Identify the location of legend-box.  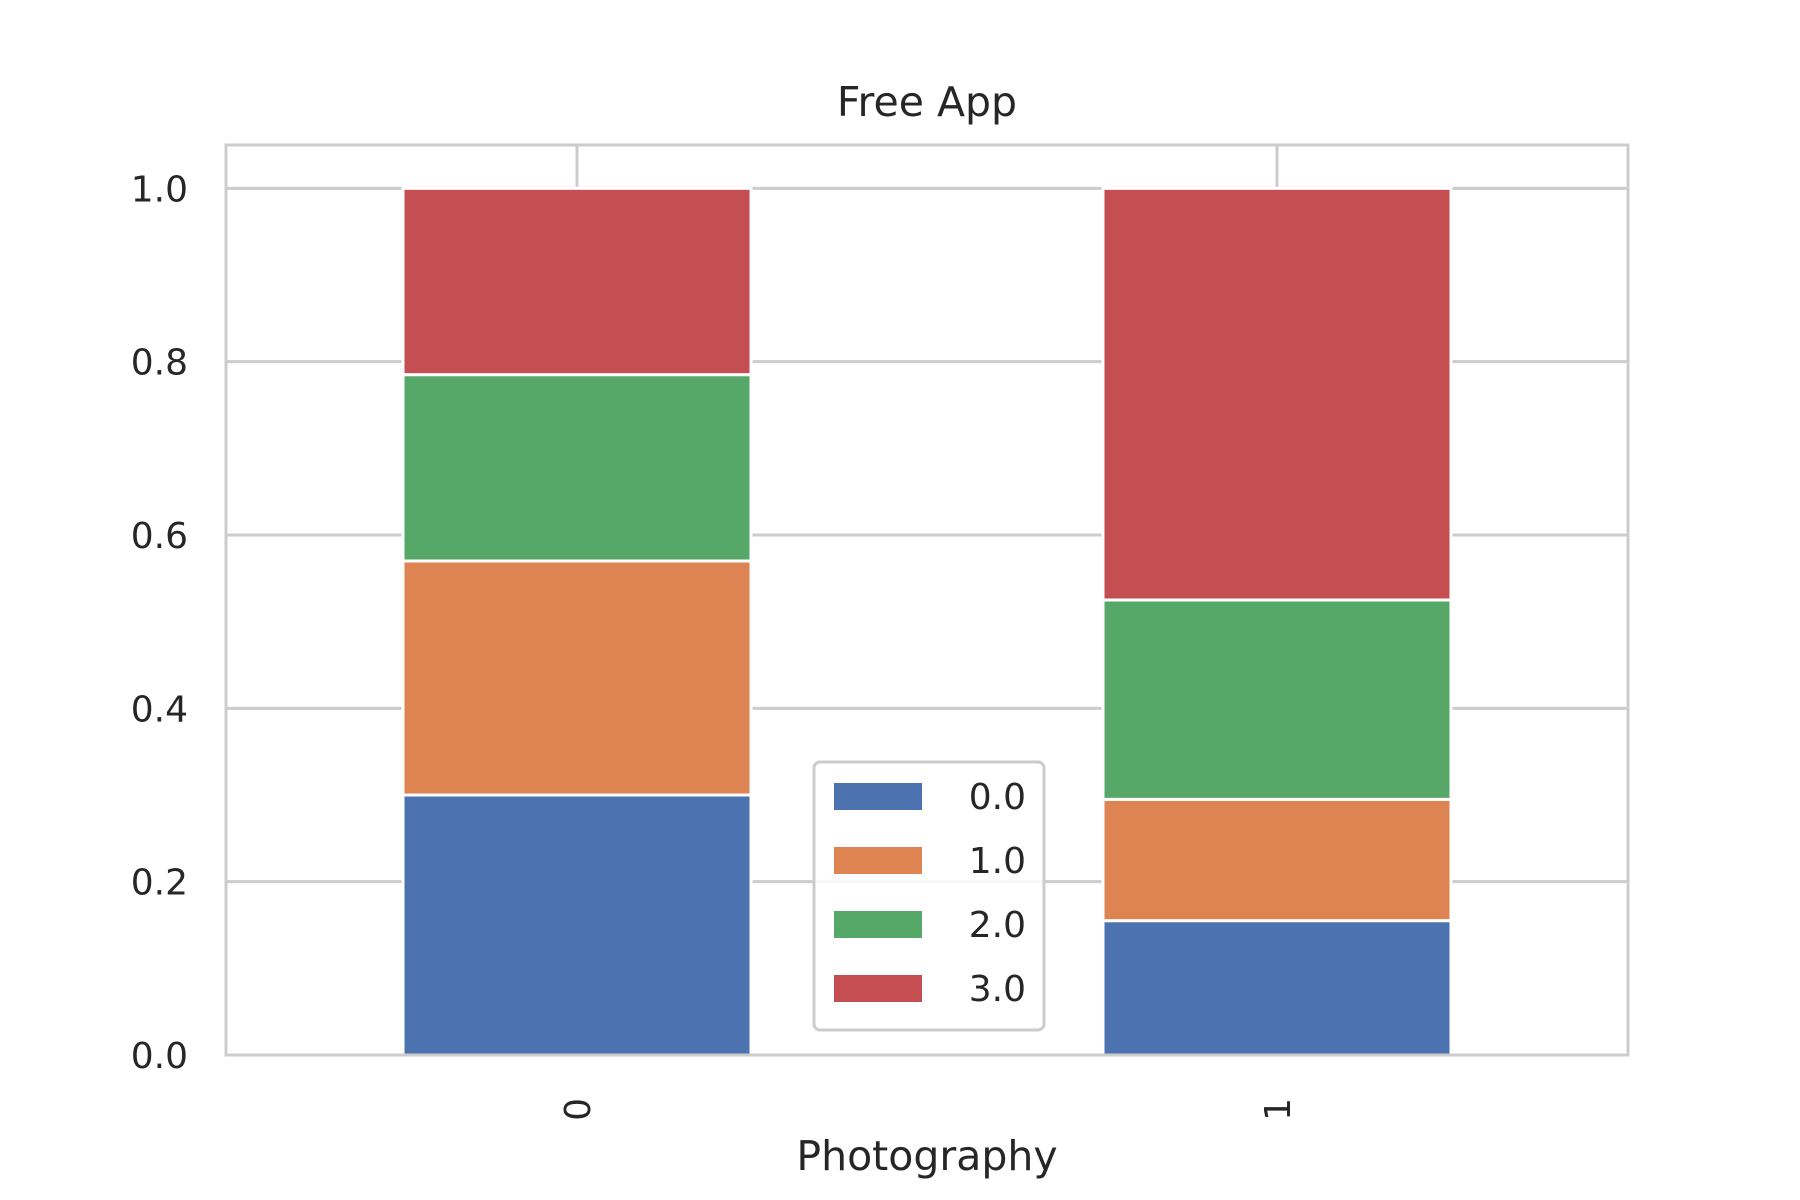
(929, 896).